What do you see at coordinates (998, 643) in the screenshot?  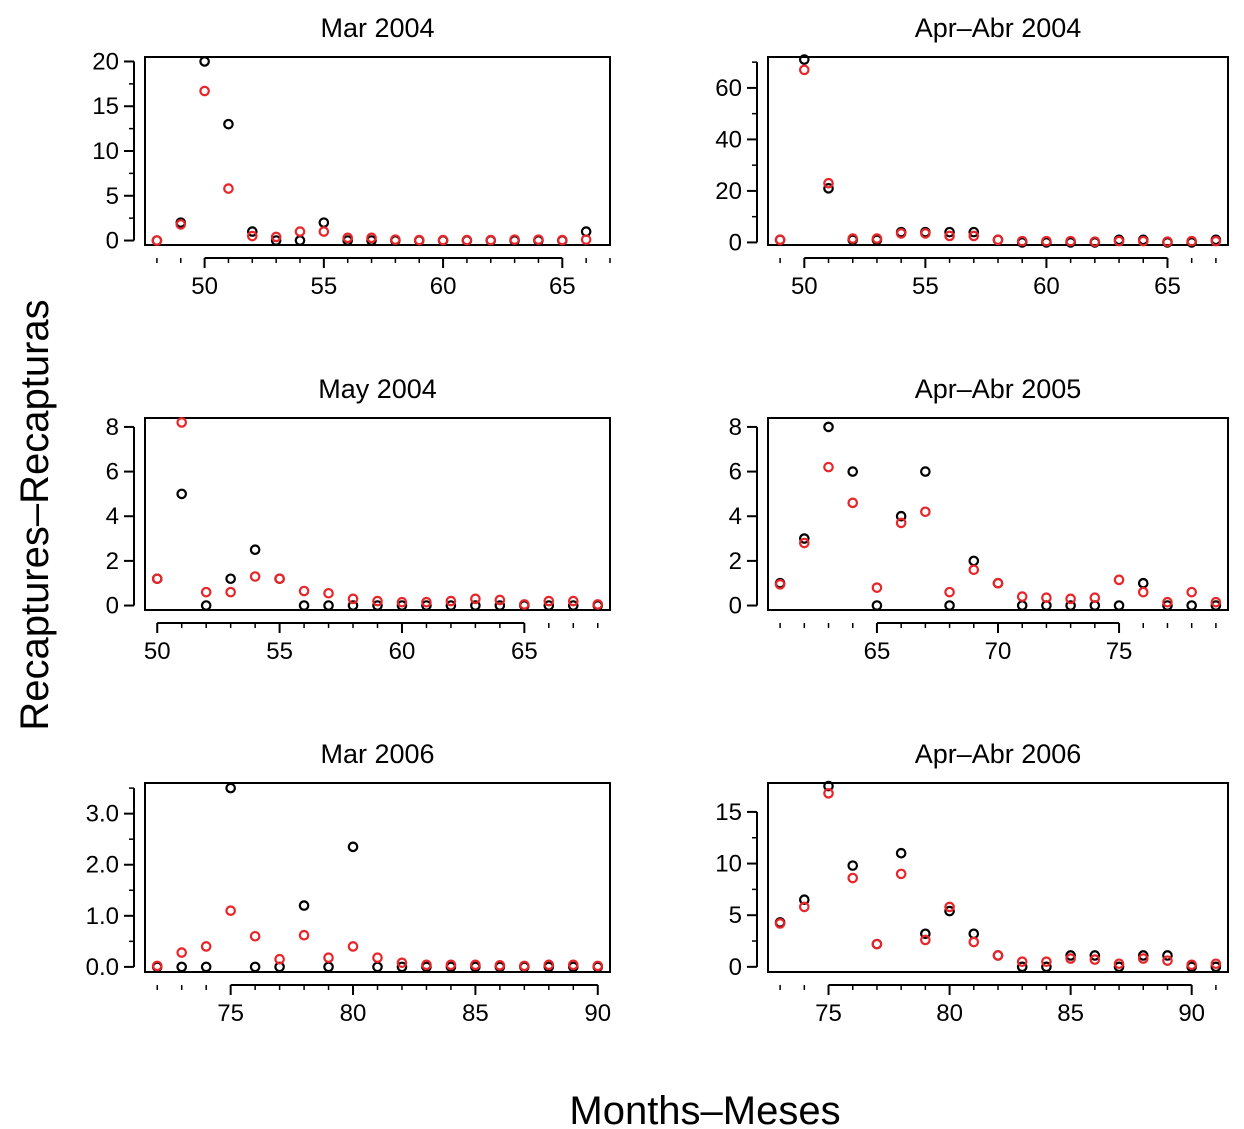 I see `x-axis: 65 70 75` at bounding box center [998, 643].